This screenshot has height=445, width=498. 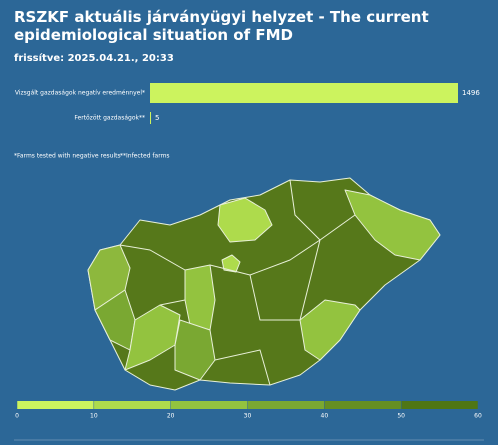 I want to click on footnote: **Infected farms, so click(x=145, y=156).